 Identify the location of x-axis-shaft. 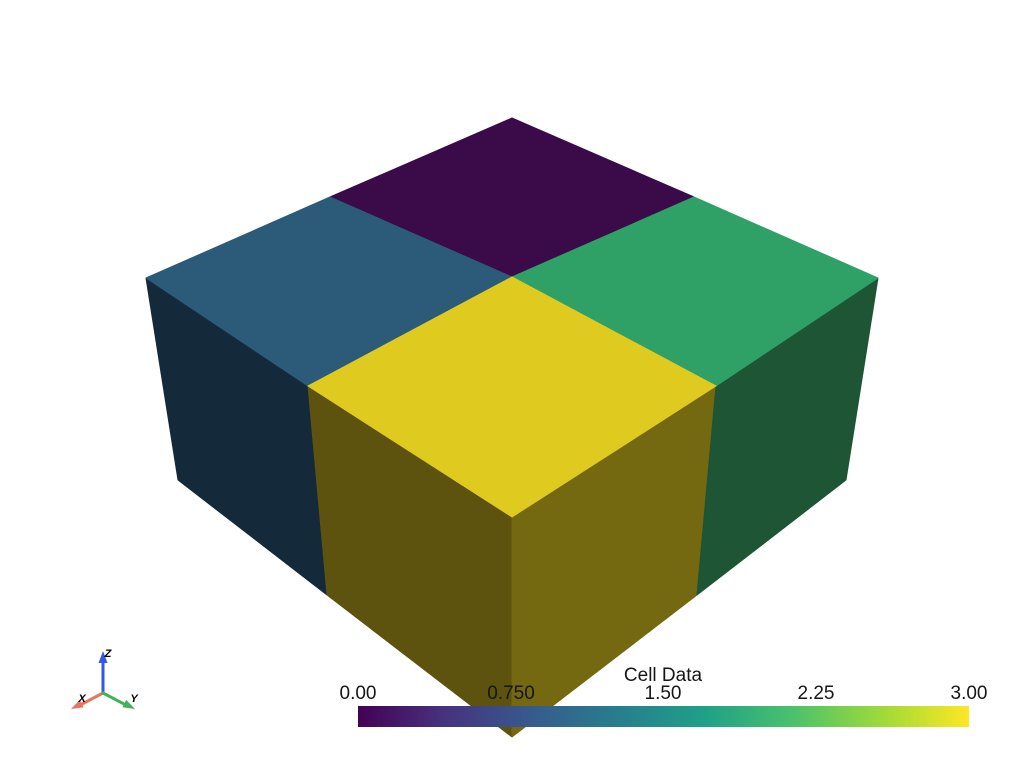
(92, 698).